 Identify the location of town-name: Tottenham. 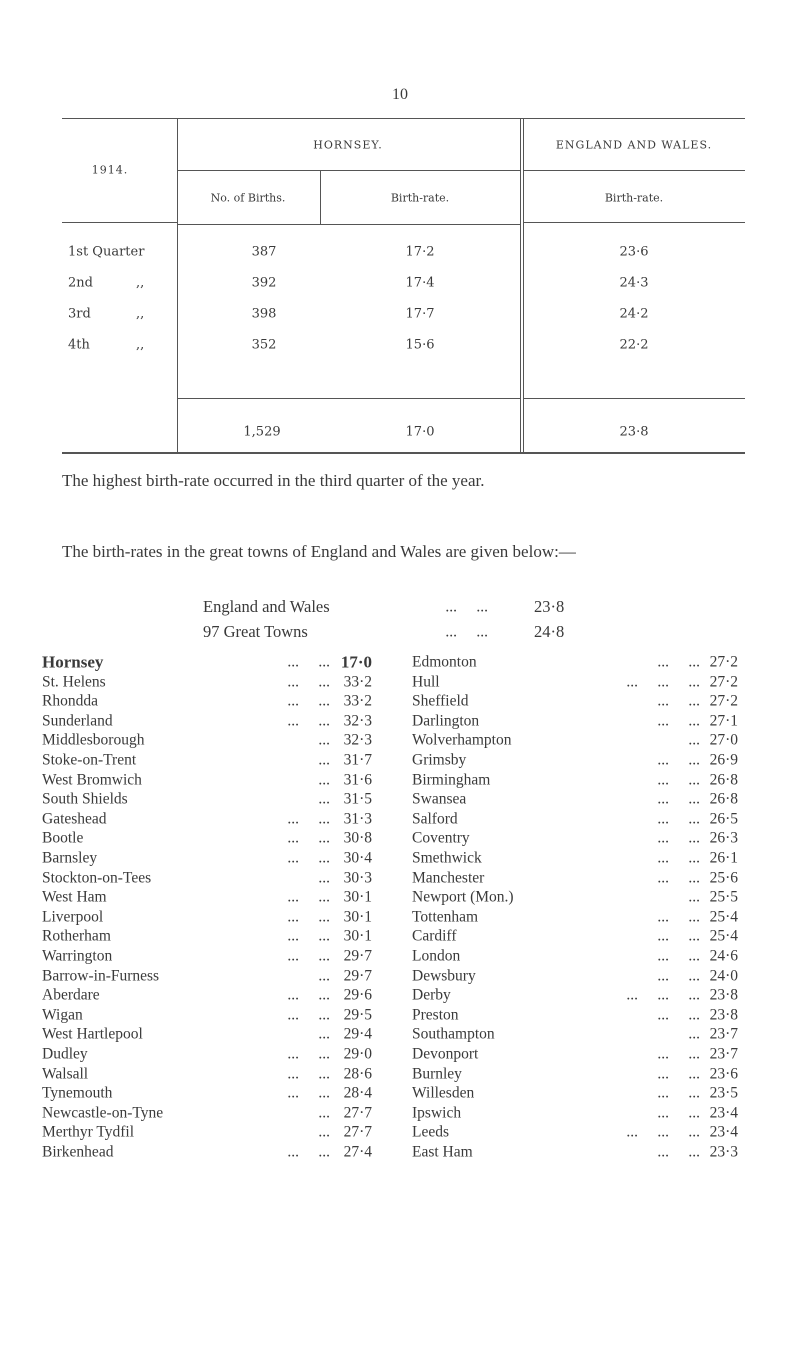
(445, 917).